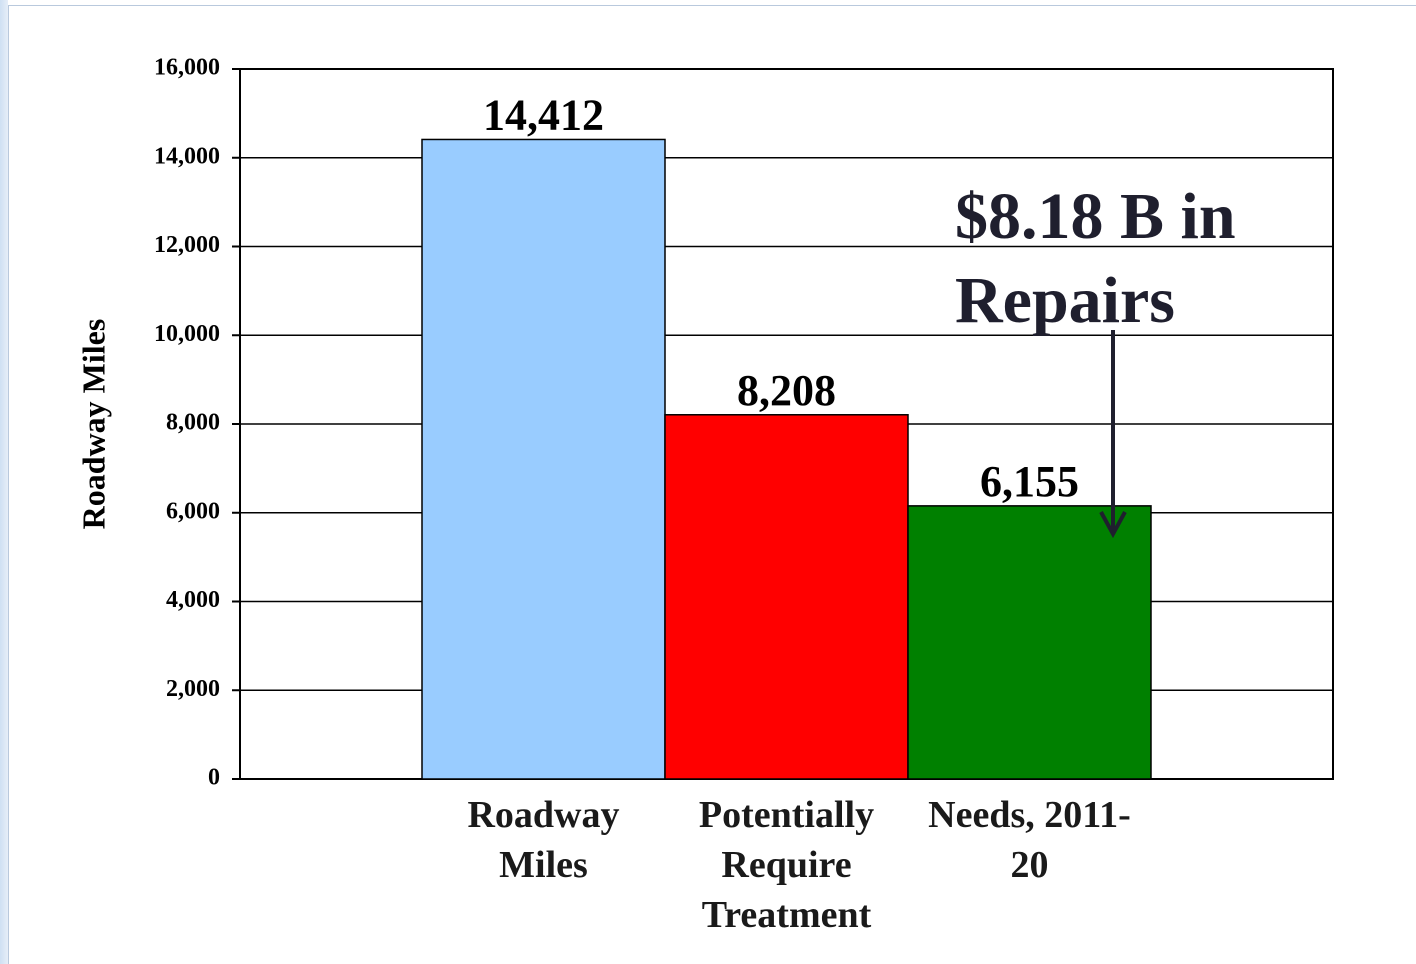 This screenshot has height=964, width=1416. What do you see at coordinates (1029, 481) in the screenshot?
I see `value-label: 6,155` at bounding box center [1029, 481].